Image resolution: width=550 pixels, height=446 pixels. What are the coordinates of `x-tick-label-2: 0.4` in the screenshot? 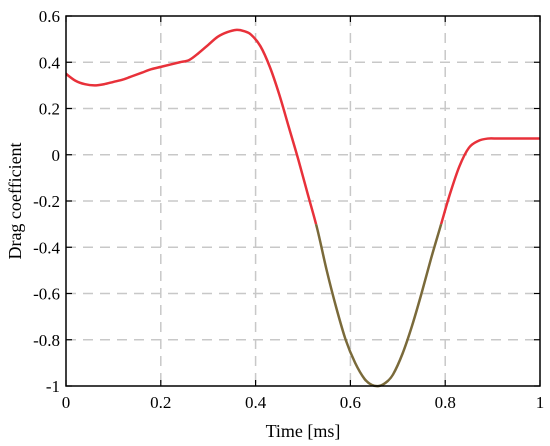 It's located at (256, 402).